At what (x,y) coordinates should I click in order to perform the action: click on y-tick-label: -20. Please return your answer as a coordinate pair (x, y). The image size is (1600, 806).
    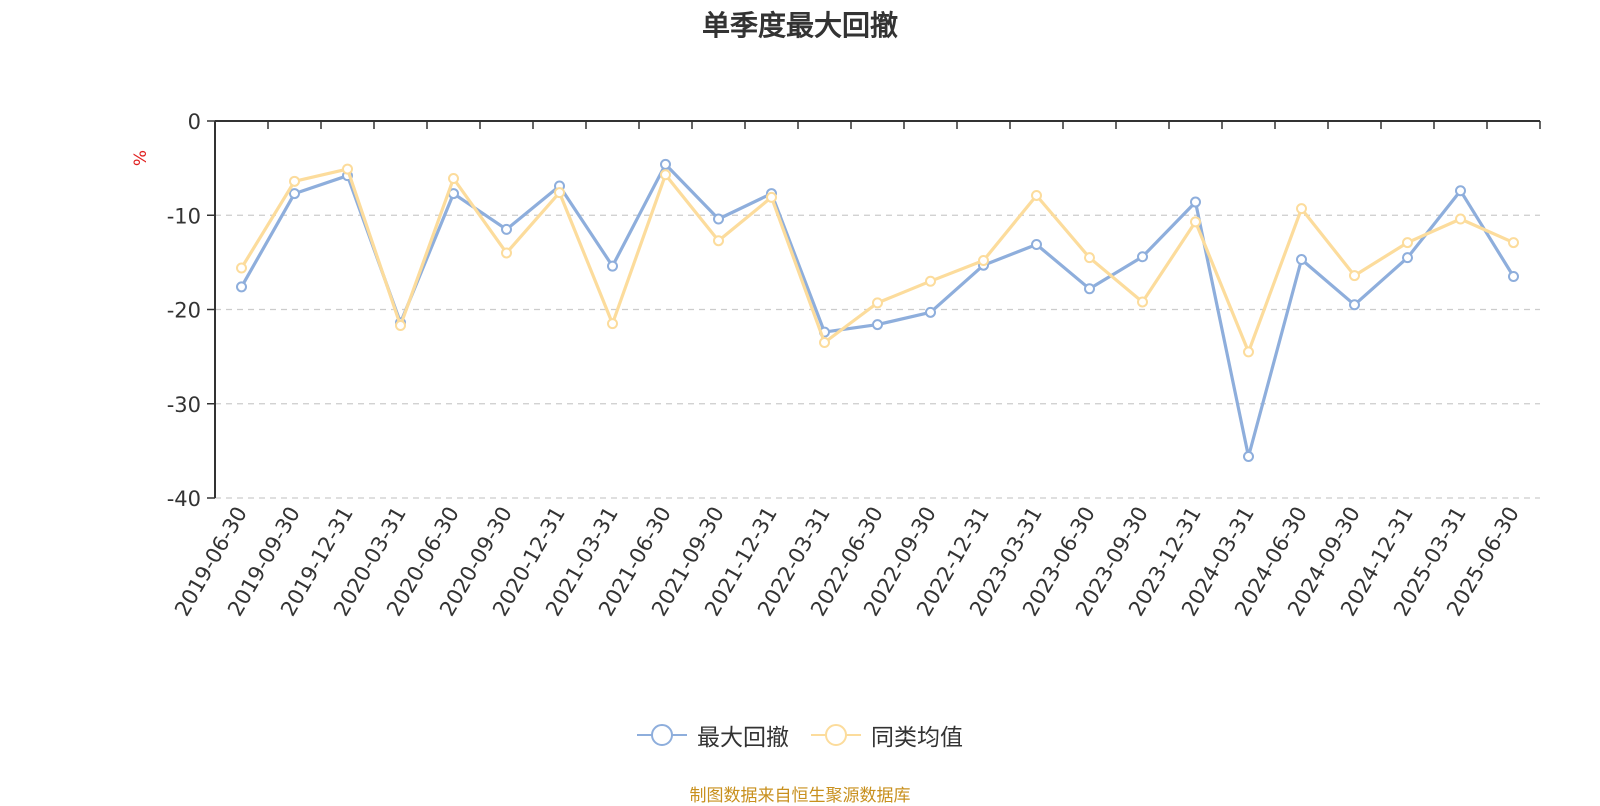
    Looking at the image, I should click on (184, 311).